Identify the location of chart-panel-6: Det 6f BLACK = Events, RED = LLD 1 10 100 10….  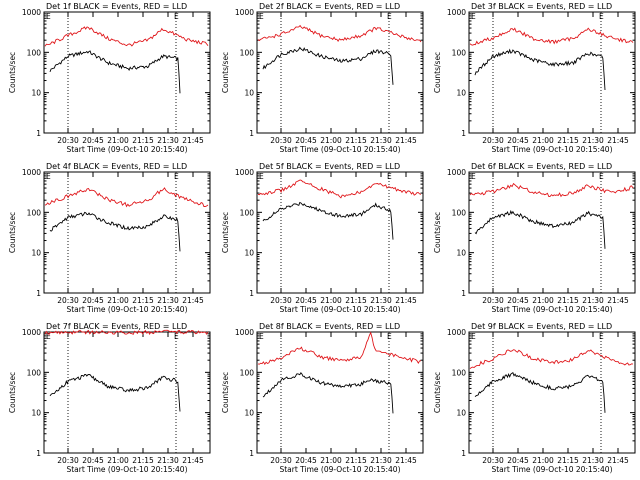
(534, 238).